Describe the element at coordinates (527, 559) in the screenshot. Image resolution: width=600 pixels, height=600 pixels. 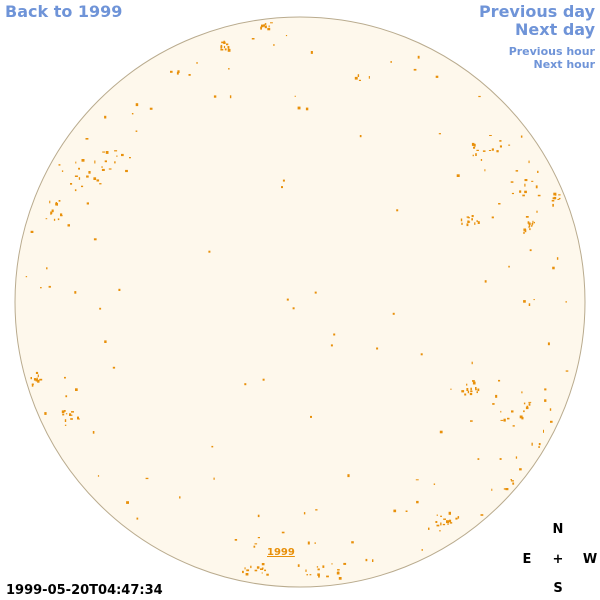
I see `compass-east: E` at that location.